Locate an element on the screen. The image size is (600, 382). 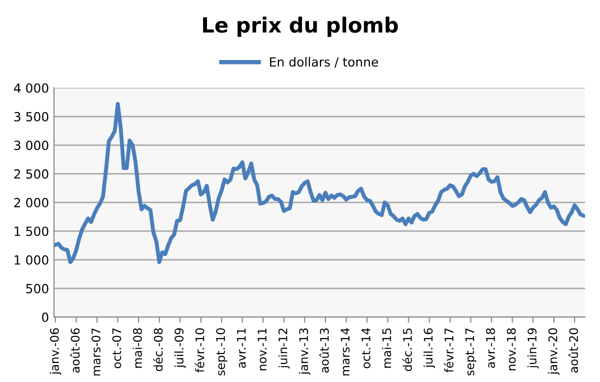
x-tick-label: juin-12 is located at coordinates (284, 348).